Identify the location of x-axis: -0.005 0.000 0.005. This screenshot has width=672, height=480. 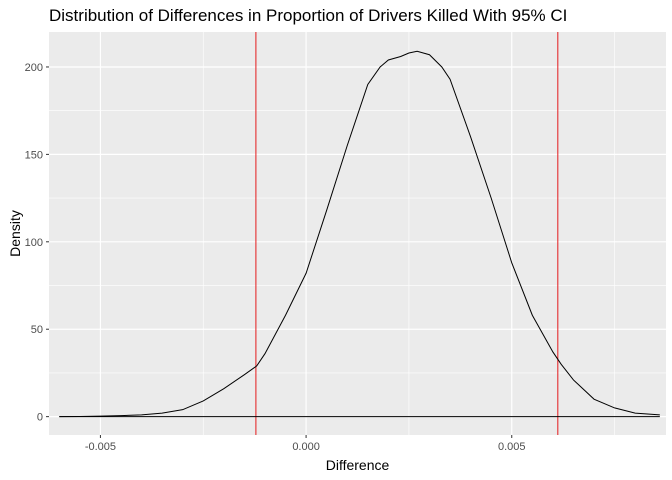
(305, 444).